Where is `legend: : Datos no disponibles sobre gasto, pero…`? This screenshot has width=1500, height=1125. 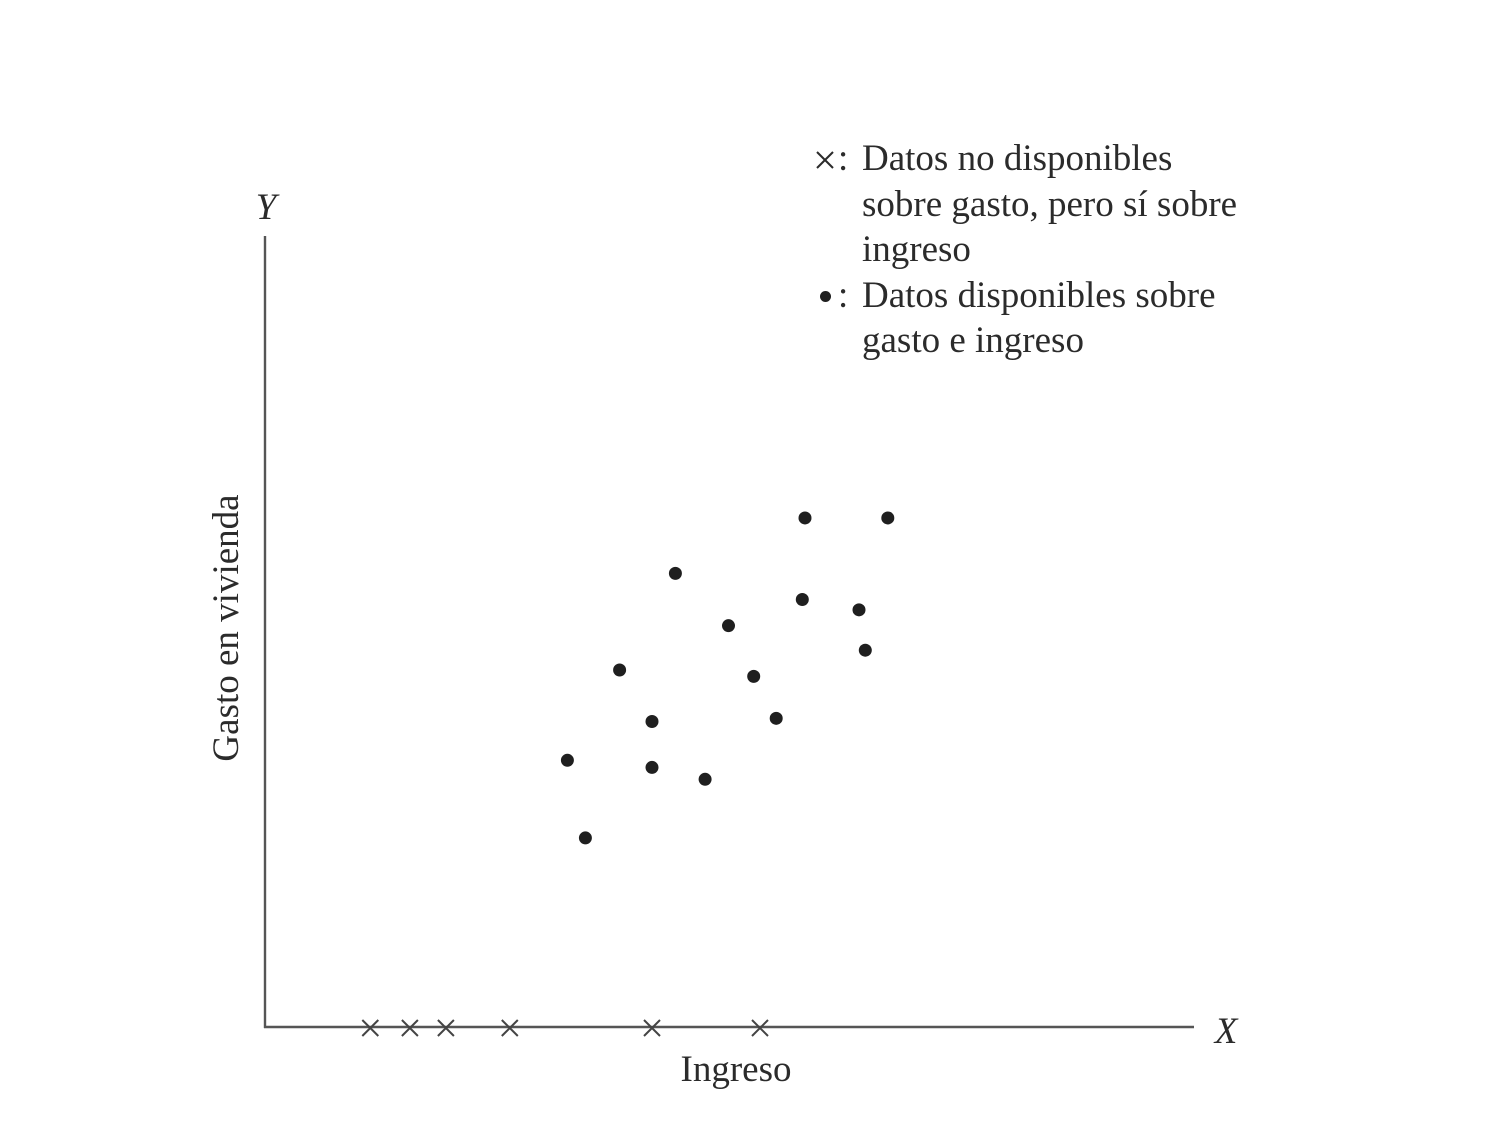 legend: : Datos no disponibles sobre gasto, pero… is located at coordinates (1092, 250).